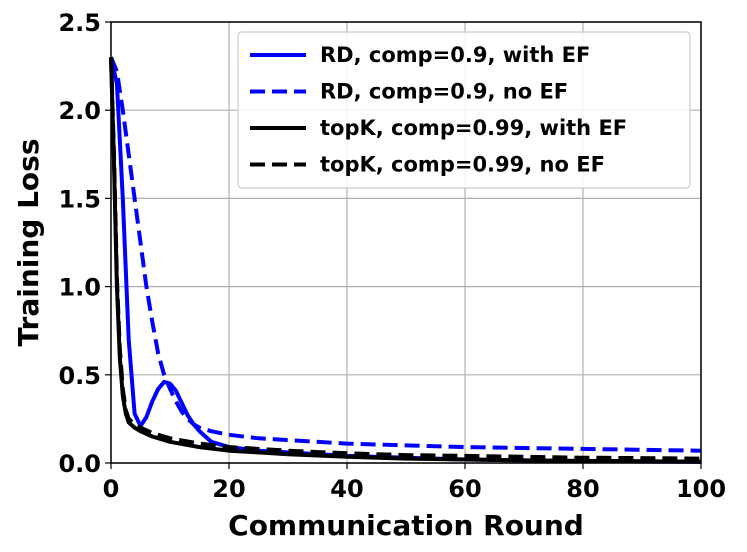 The image size is (747, 552). What do you see at coordinates (701, 489) in the screenshot?
I see `x-tick-label: 100` at bounding box center [701, 489].